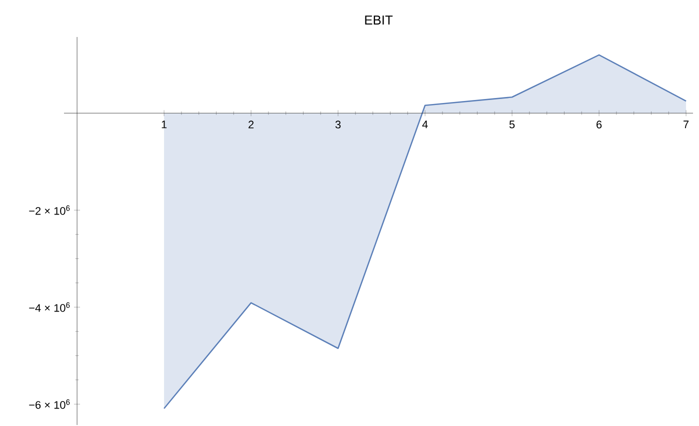 Image resolution: width=699 pixels, height=426 pixels. What do you see at coordinates (338, 124) in the screenshot?
I see `x-tick-label: 3` at bounding box center [338, 124].